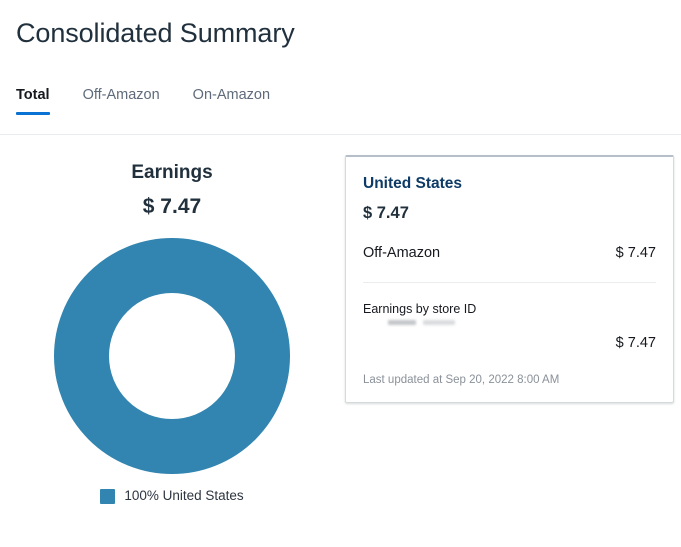 This screenshot has width=681, height=547. I want to click on legend-item-label: 100% United States, so click(184, 495).